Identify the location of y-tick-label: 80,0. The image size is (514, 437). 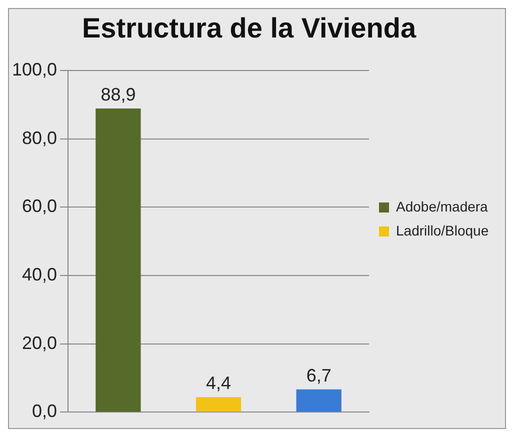
(40, 138).